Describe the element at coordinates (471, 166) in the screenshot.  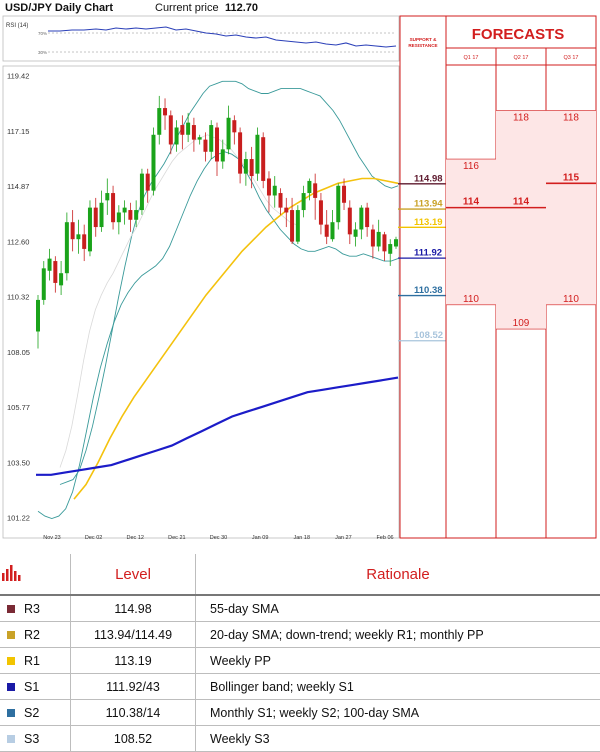
I see `forecast-high-label: 116` at that location.